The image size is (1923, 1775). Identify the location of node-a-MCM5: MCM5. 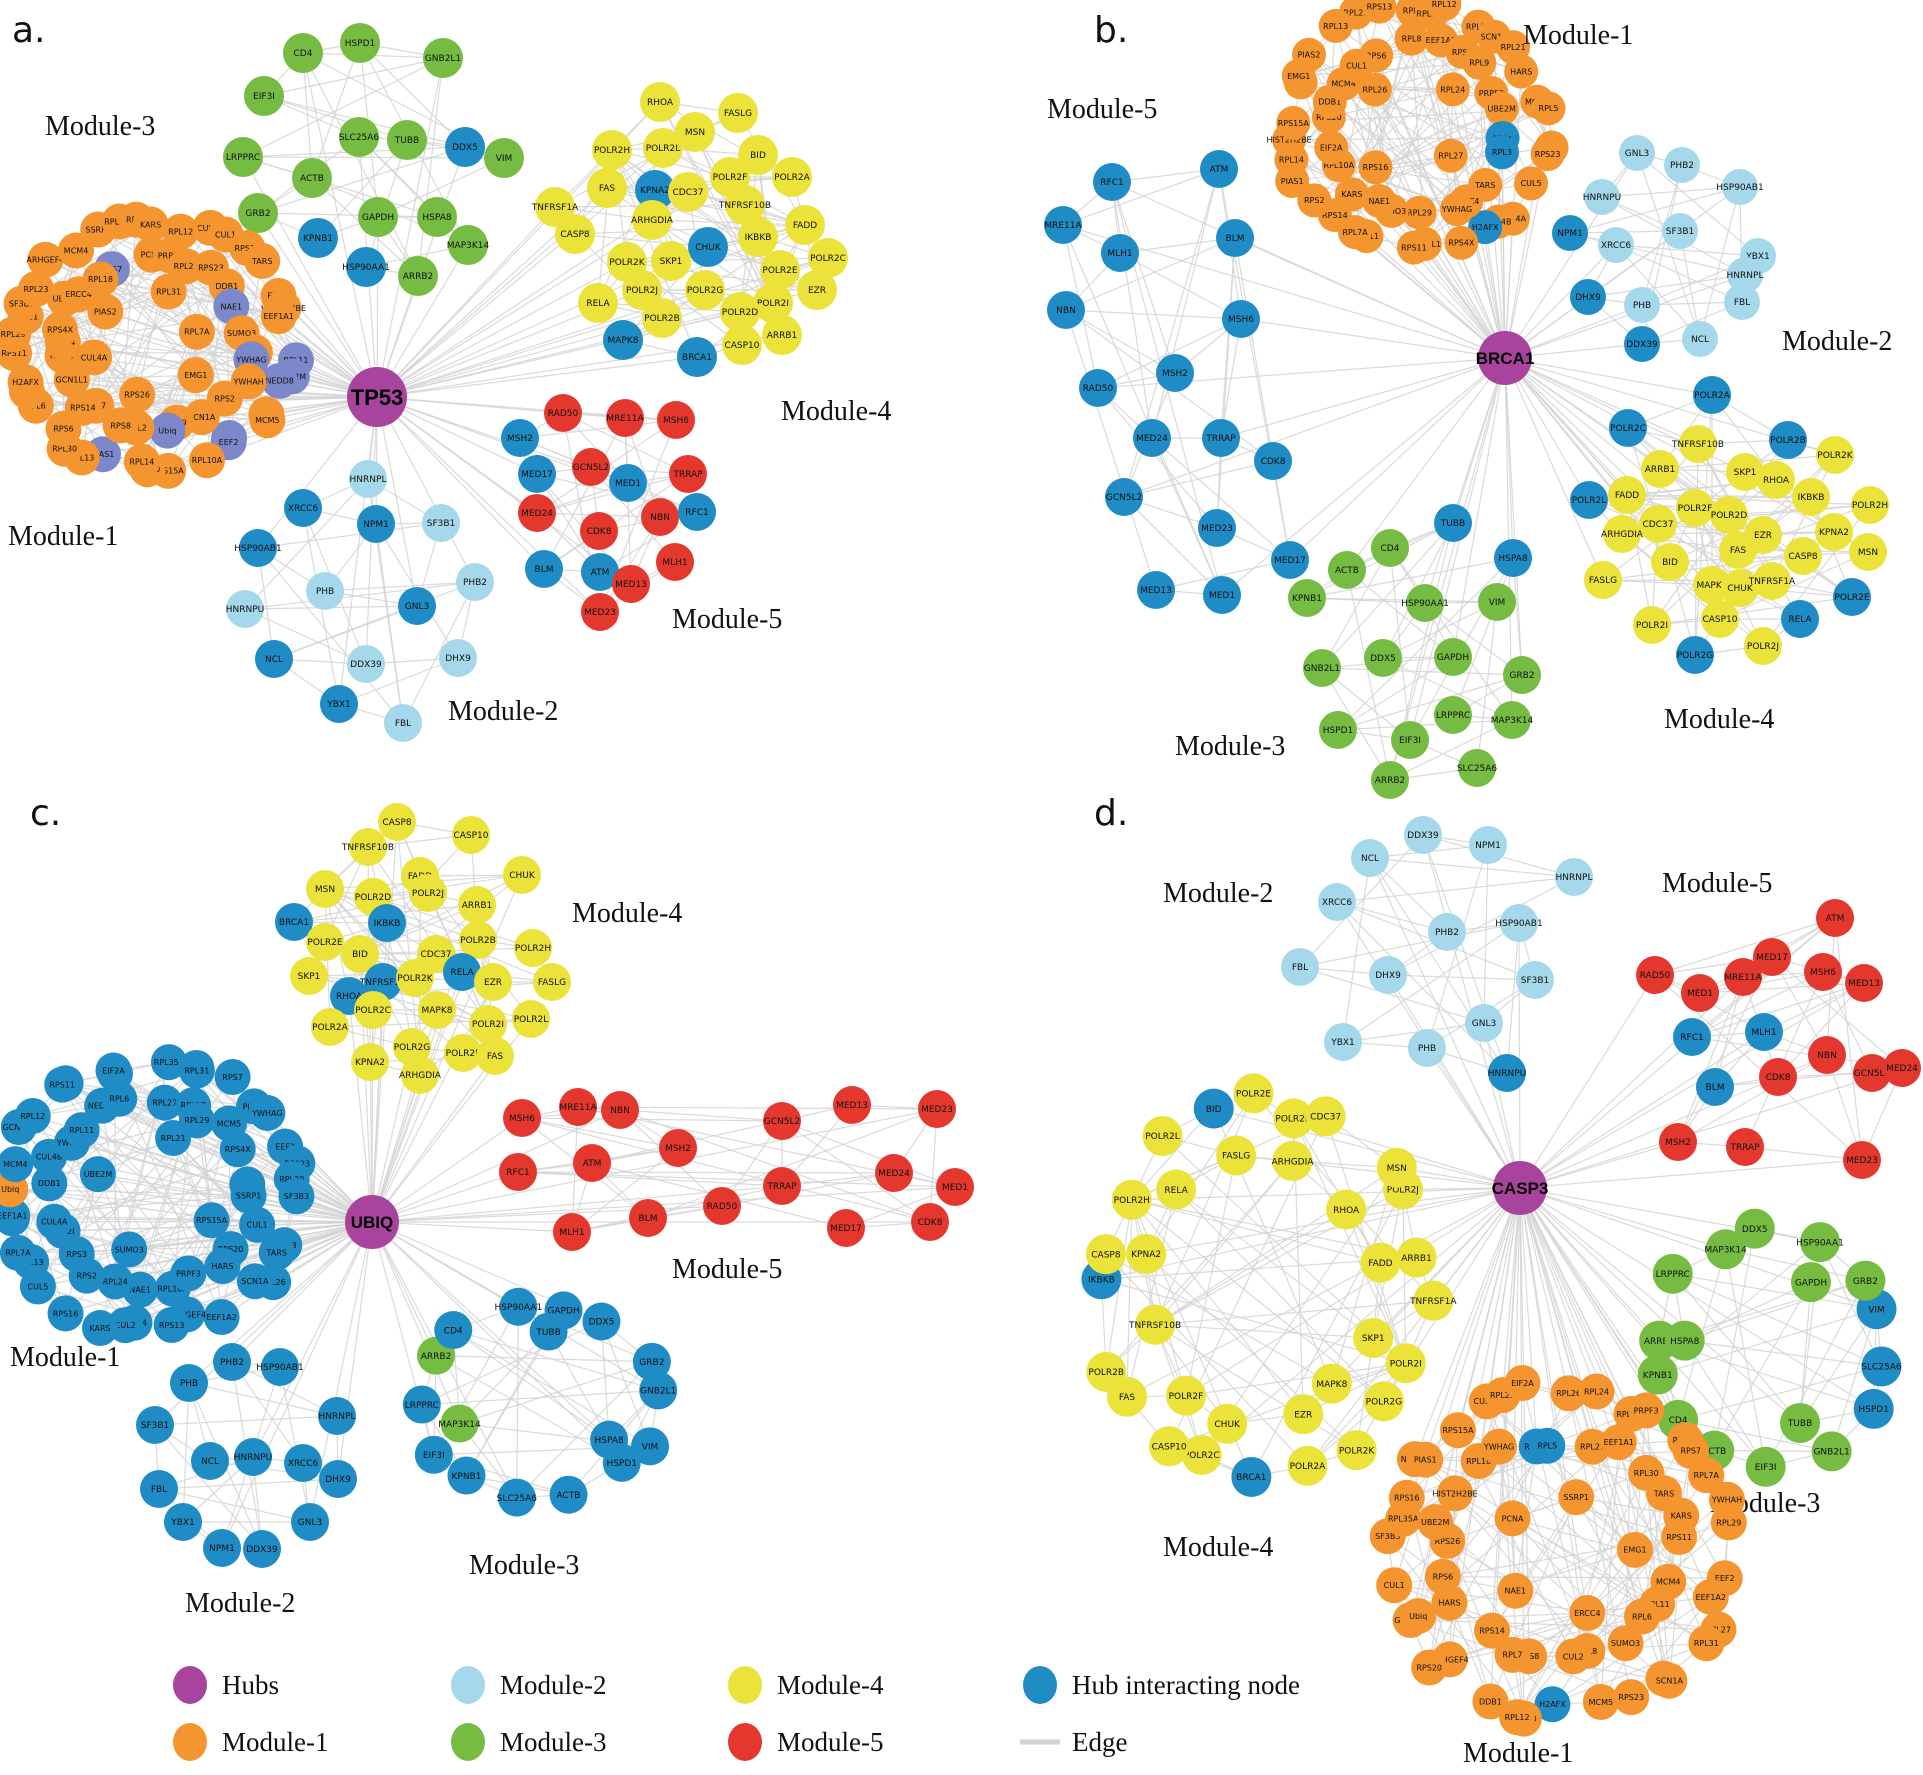
(267, 420).